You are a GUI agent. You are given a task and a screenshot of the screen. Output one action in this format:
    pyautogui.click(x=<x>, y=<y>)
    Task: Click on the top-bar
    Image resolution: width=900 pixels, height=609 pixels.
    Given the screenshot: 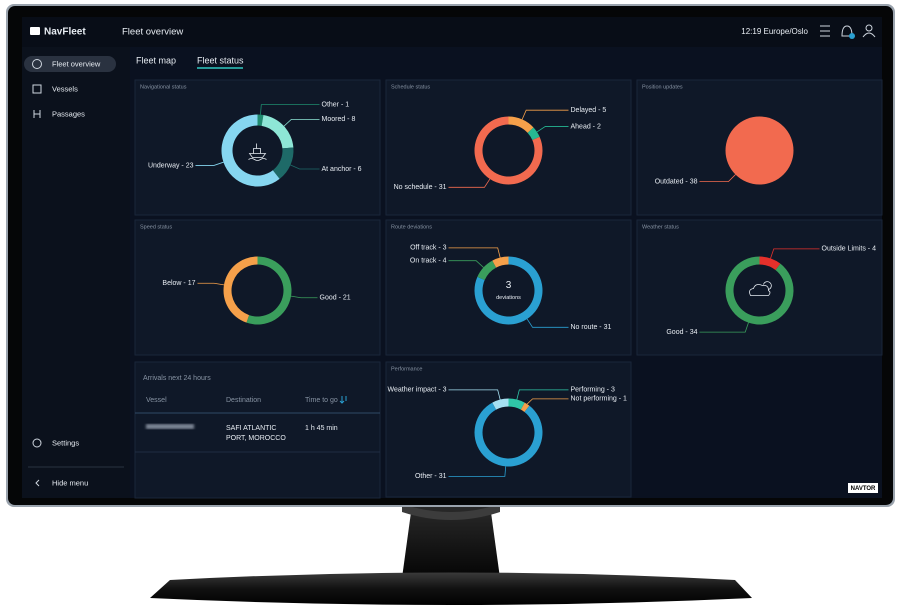 What is the action you would take?
    pyautogui.click(x=452, y=32)
    